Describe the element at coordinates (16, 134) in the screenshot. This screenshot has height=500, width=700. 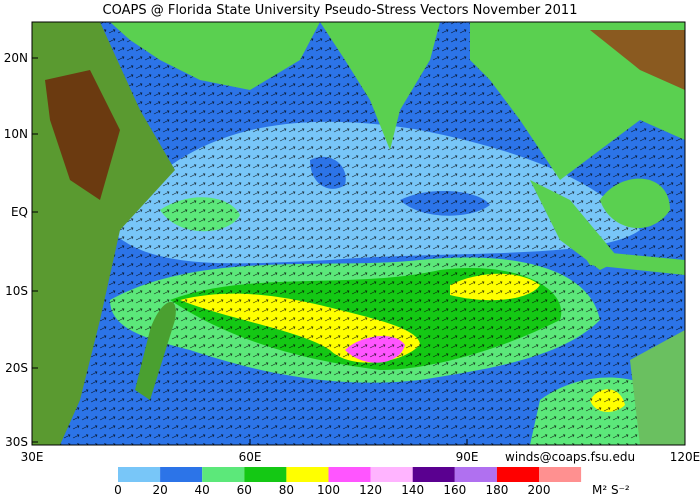
I see `lat-label: 10N` at that location.